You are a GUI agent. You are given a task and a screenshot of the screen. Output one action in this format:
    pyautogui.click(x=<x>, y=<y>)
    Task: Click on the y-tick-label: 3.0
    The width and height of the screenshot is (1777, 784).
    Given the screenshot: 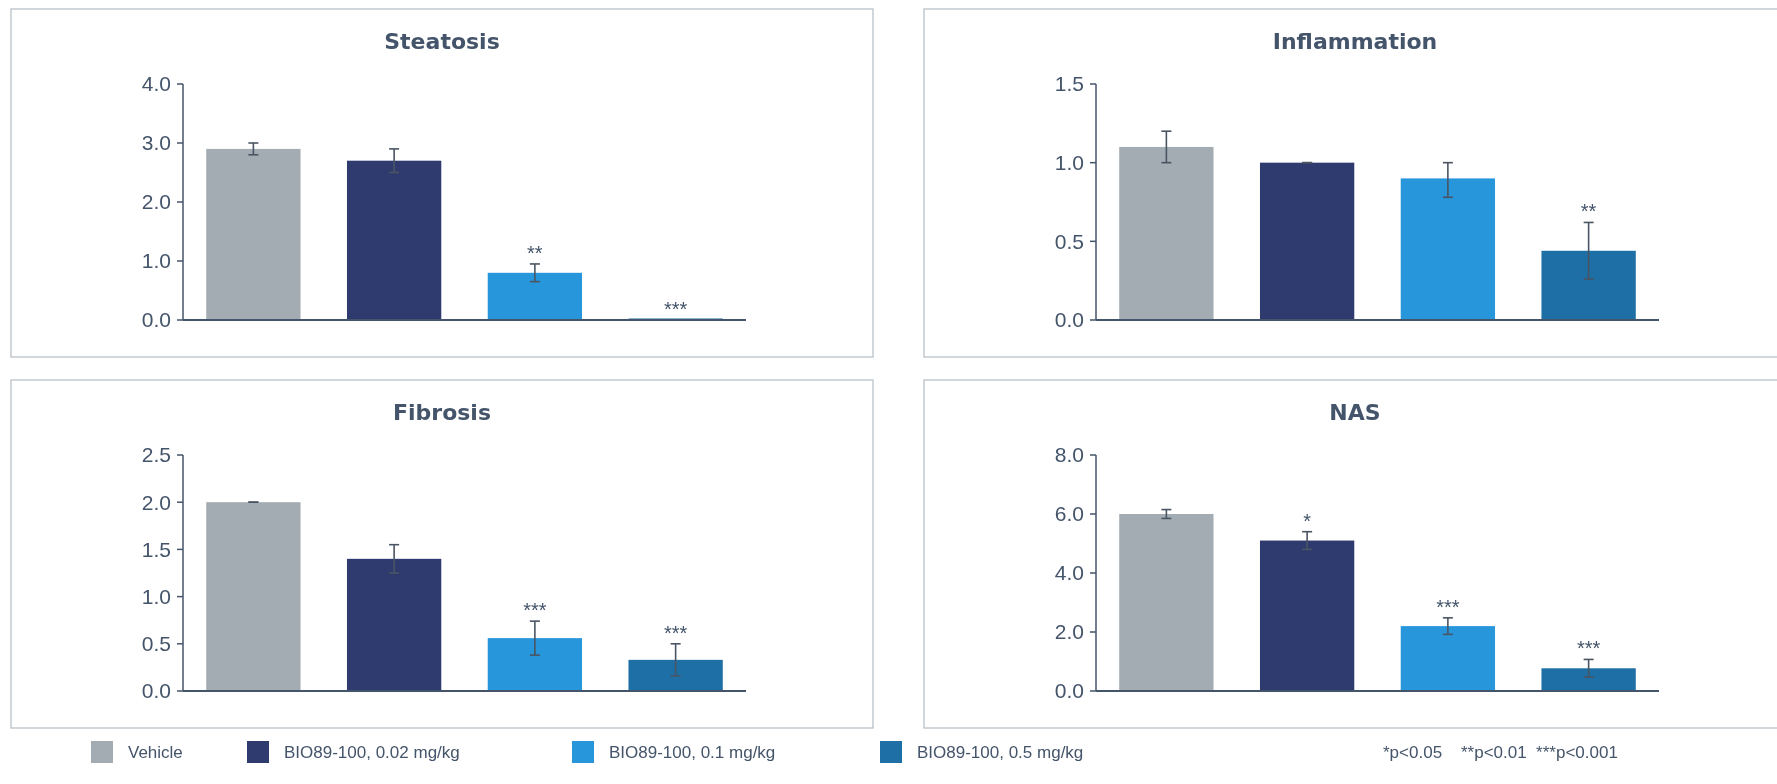 What is the action you would take?
    pyautogui.click(x=156, y=143)
    